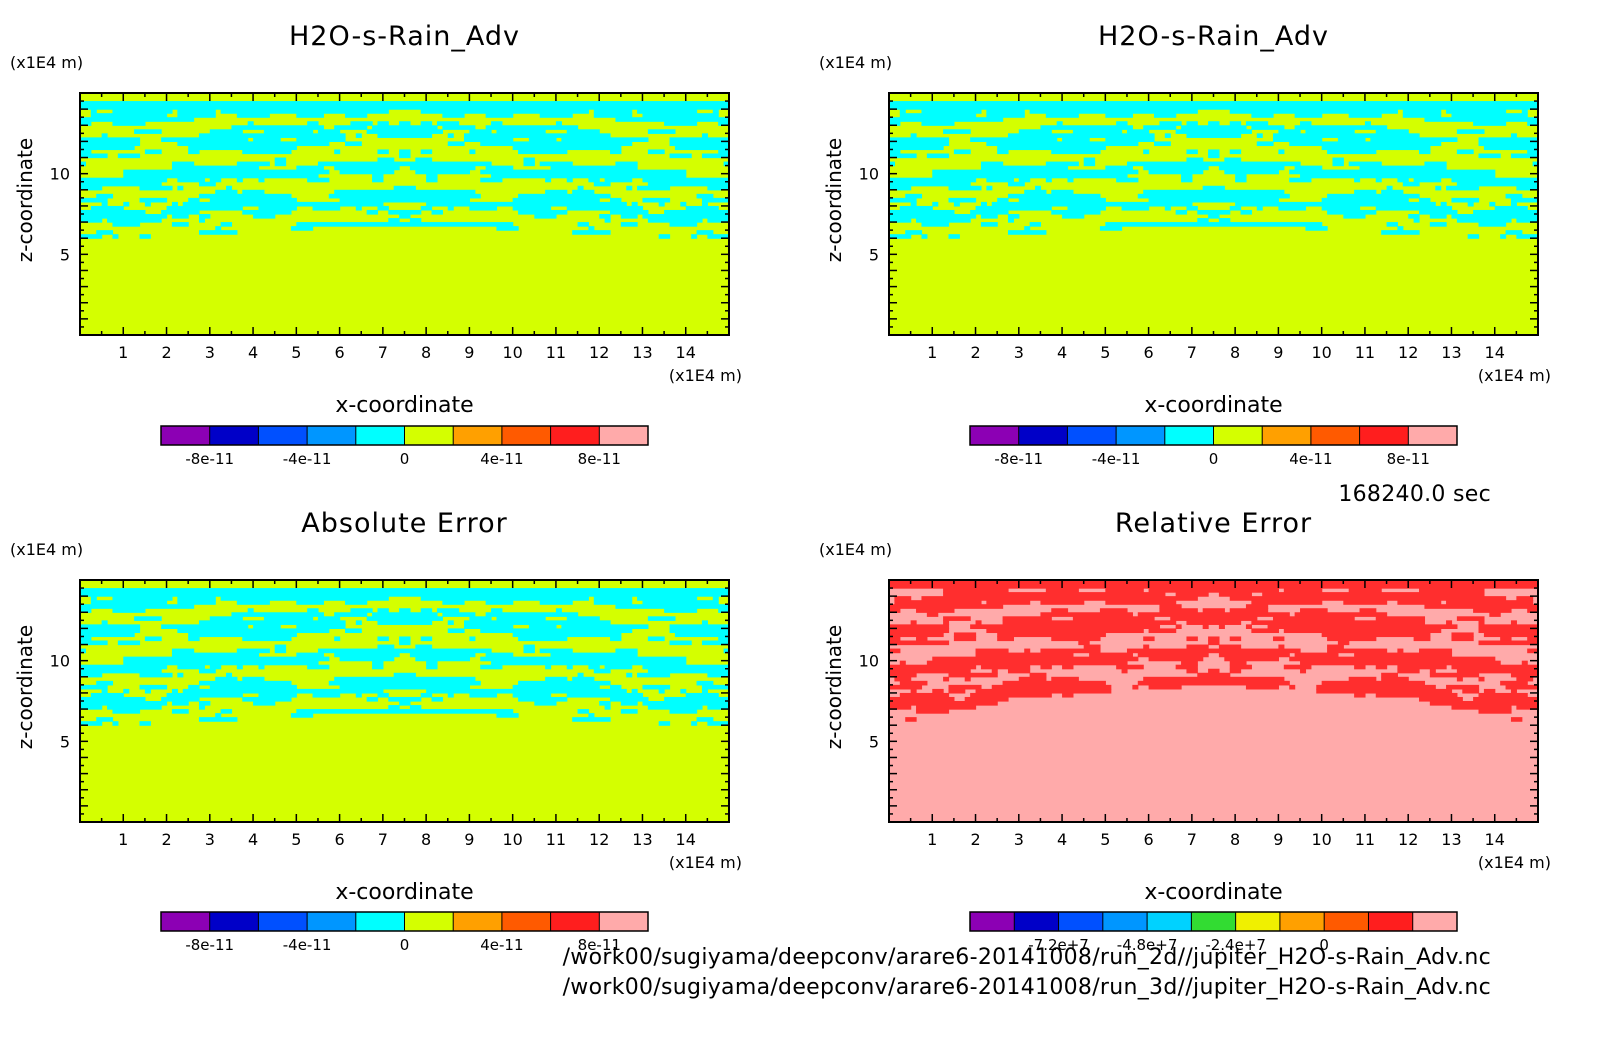 The width and height of the screenshot is (1604, 1054). I want to click on x-tick-label: 12, so click(599, 352).